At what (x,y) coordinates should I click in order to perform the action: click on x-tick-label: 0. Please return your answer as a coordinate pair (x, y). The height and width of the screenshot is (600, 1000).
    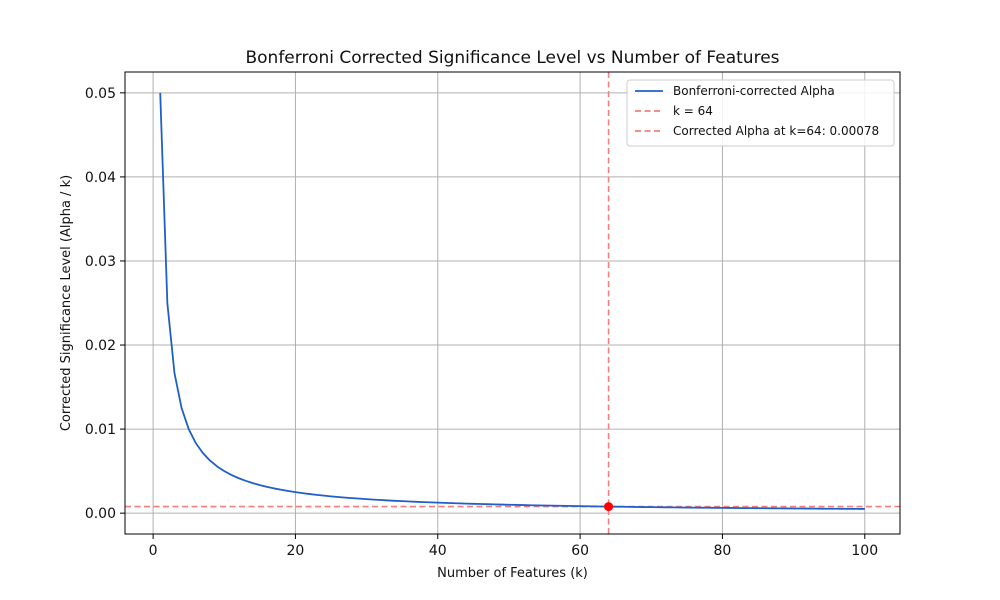
    Looking at the image, I should click on (153, 551).